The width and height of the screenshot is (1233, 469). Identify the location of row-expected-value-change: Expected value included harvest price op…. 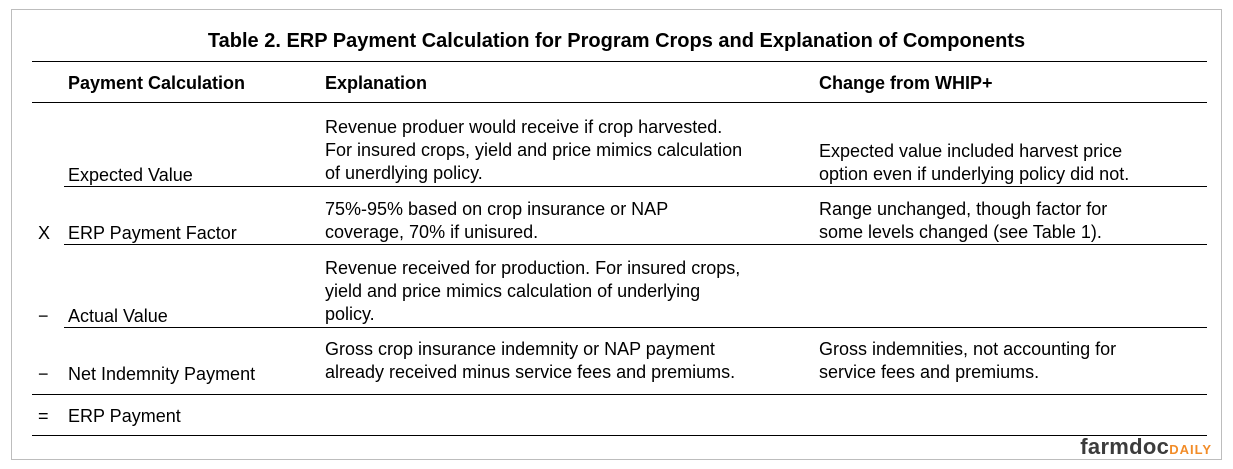
(974, 162).